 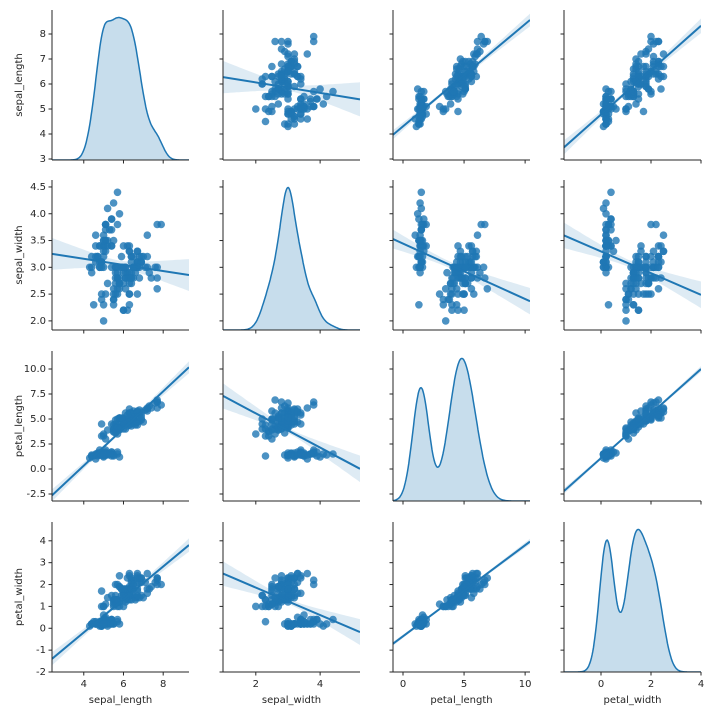 What do you see at coordinates (38, 187) in the screenshot?
I see `y-tick-label: 4.5` at bounding box center [38, 187].